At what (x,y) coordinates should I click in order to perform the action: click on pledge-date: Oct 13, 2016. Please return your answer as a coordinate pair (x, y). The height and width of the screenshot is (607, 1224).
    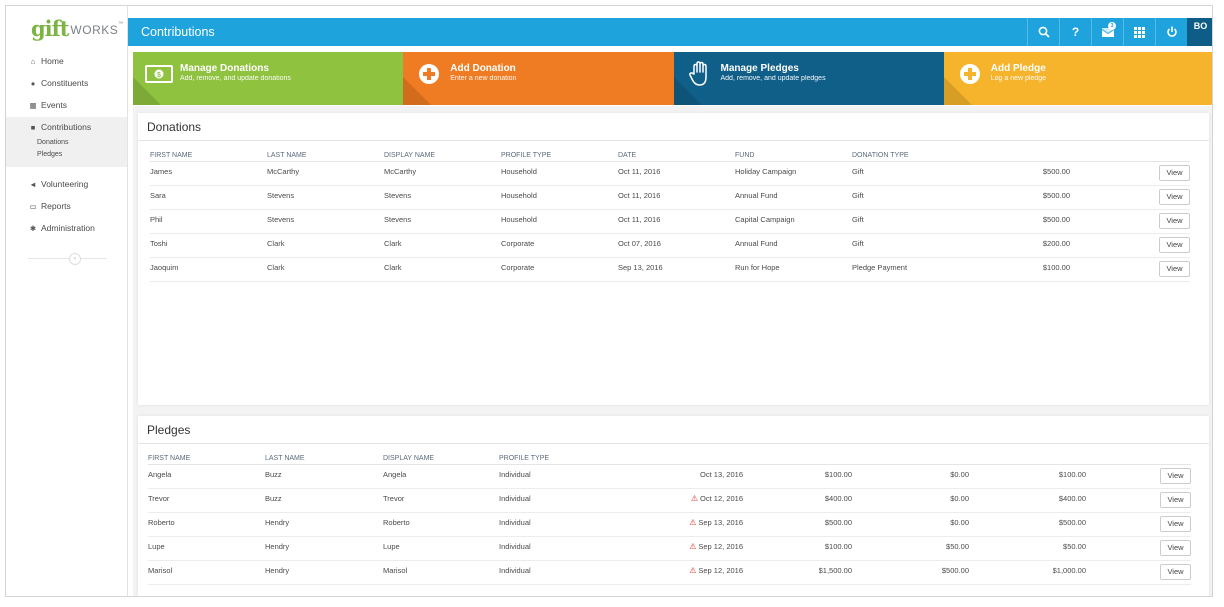
    Looking at the image, I should click on (721, 474).